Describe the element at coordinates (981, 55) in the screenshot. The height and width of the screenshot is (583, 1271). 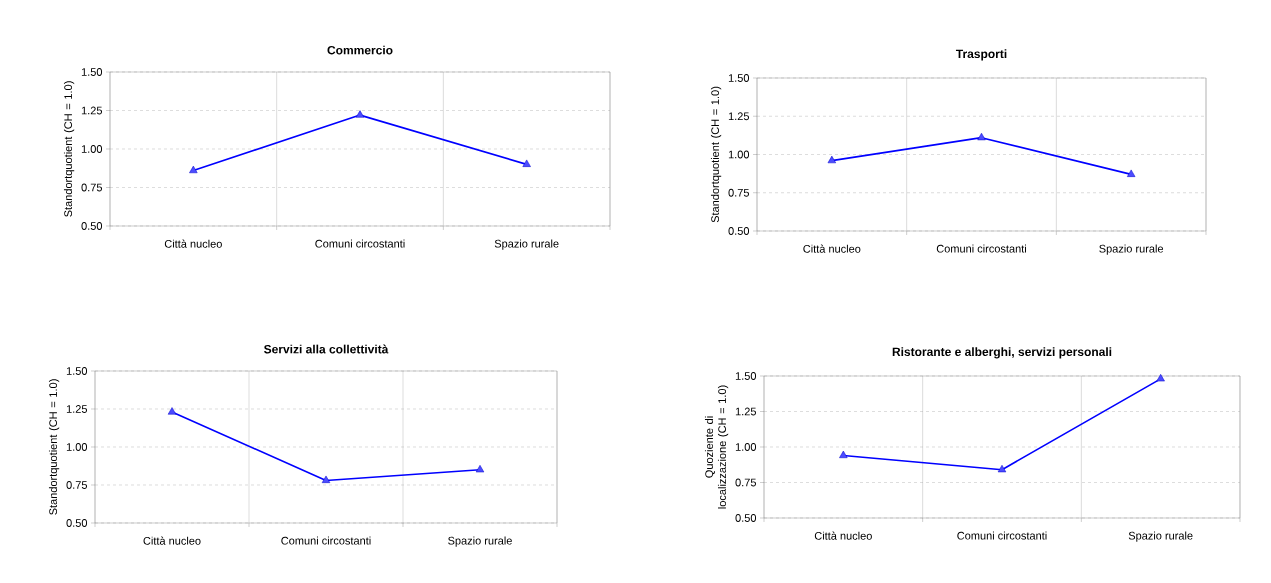
I see `chart-title: Trasporti` at that location.